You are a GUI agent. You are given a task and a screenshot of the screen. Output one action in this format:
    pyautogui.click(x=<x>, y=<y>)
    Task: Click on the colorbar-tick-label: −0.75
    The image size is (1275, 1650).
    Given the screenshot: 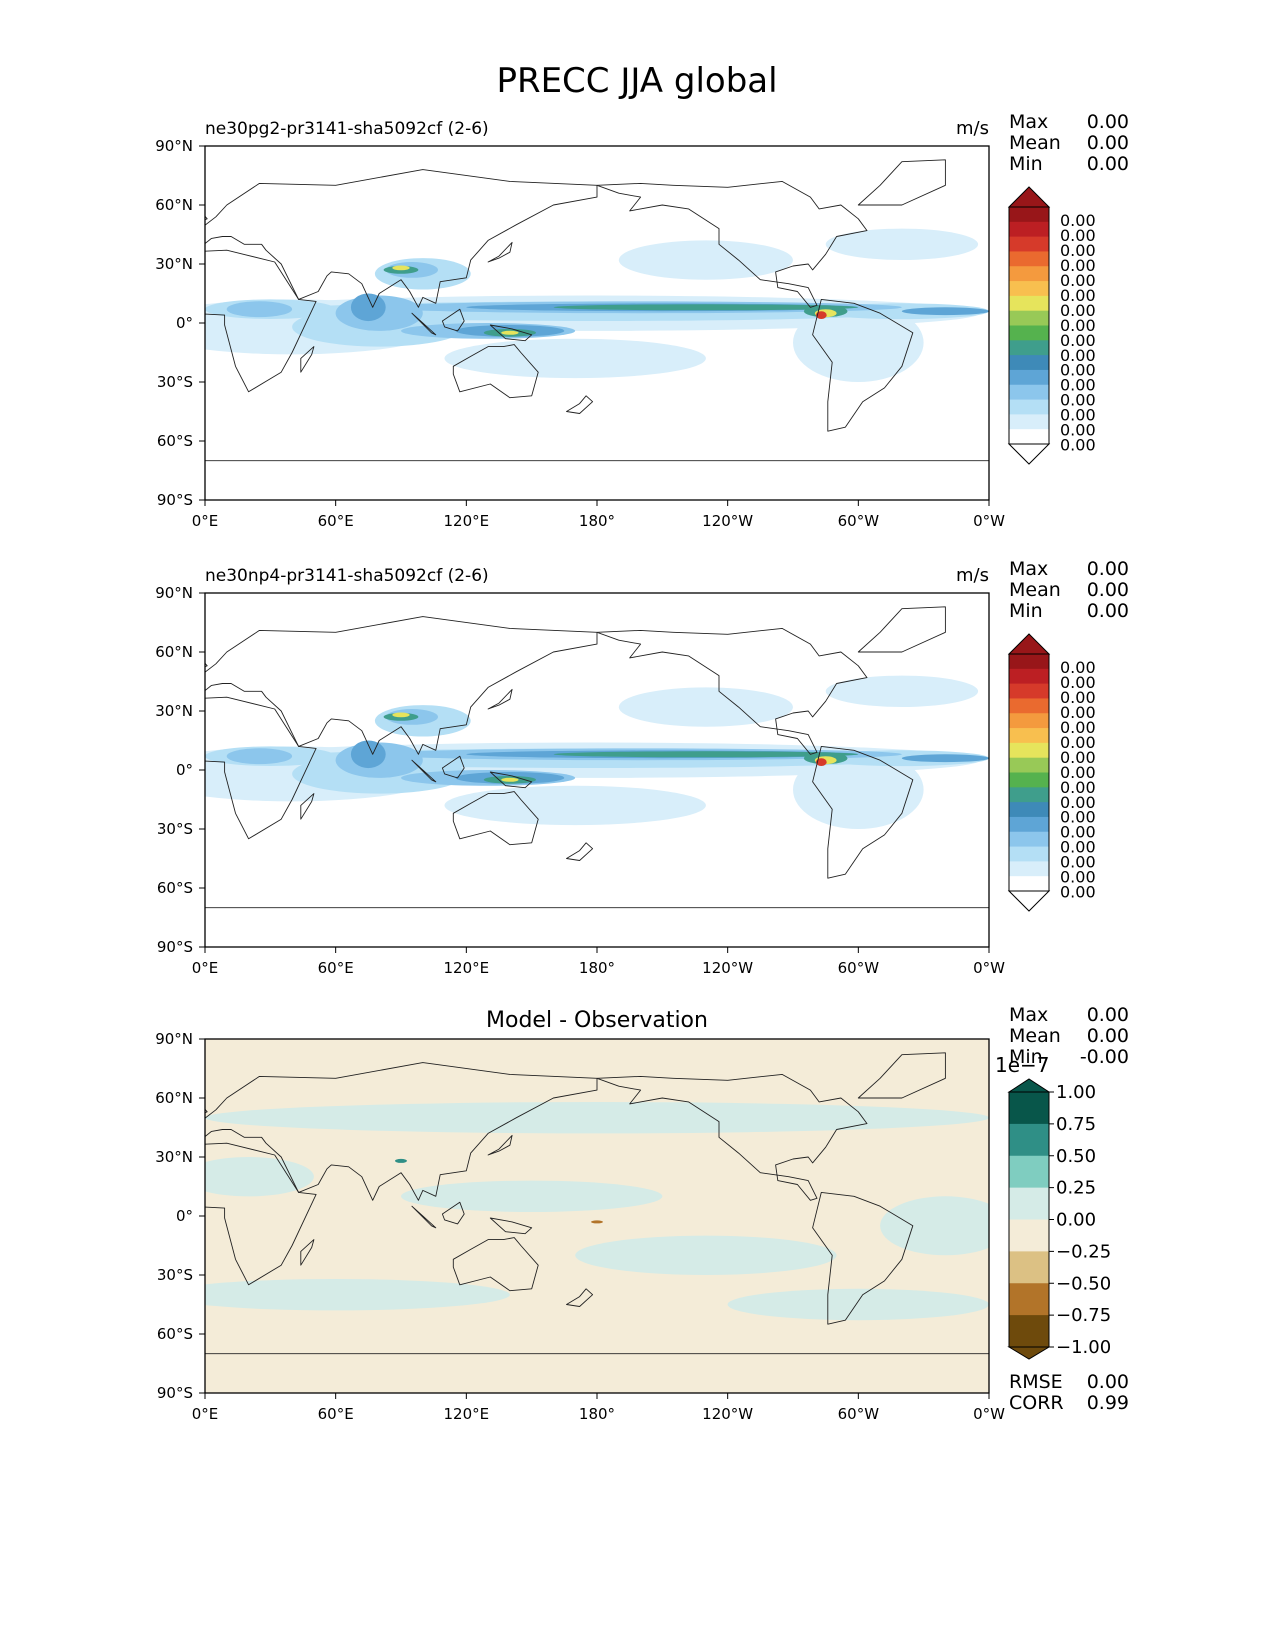 What is the action you would take?
    pyautogui.click(x=1083, y=1315)
    